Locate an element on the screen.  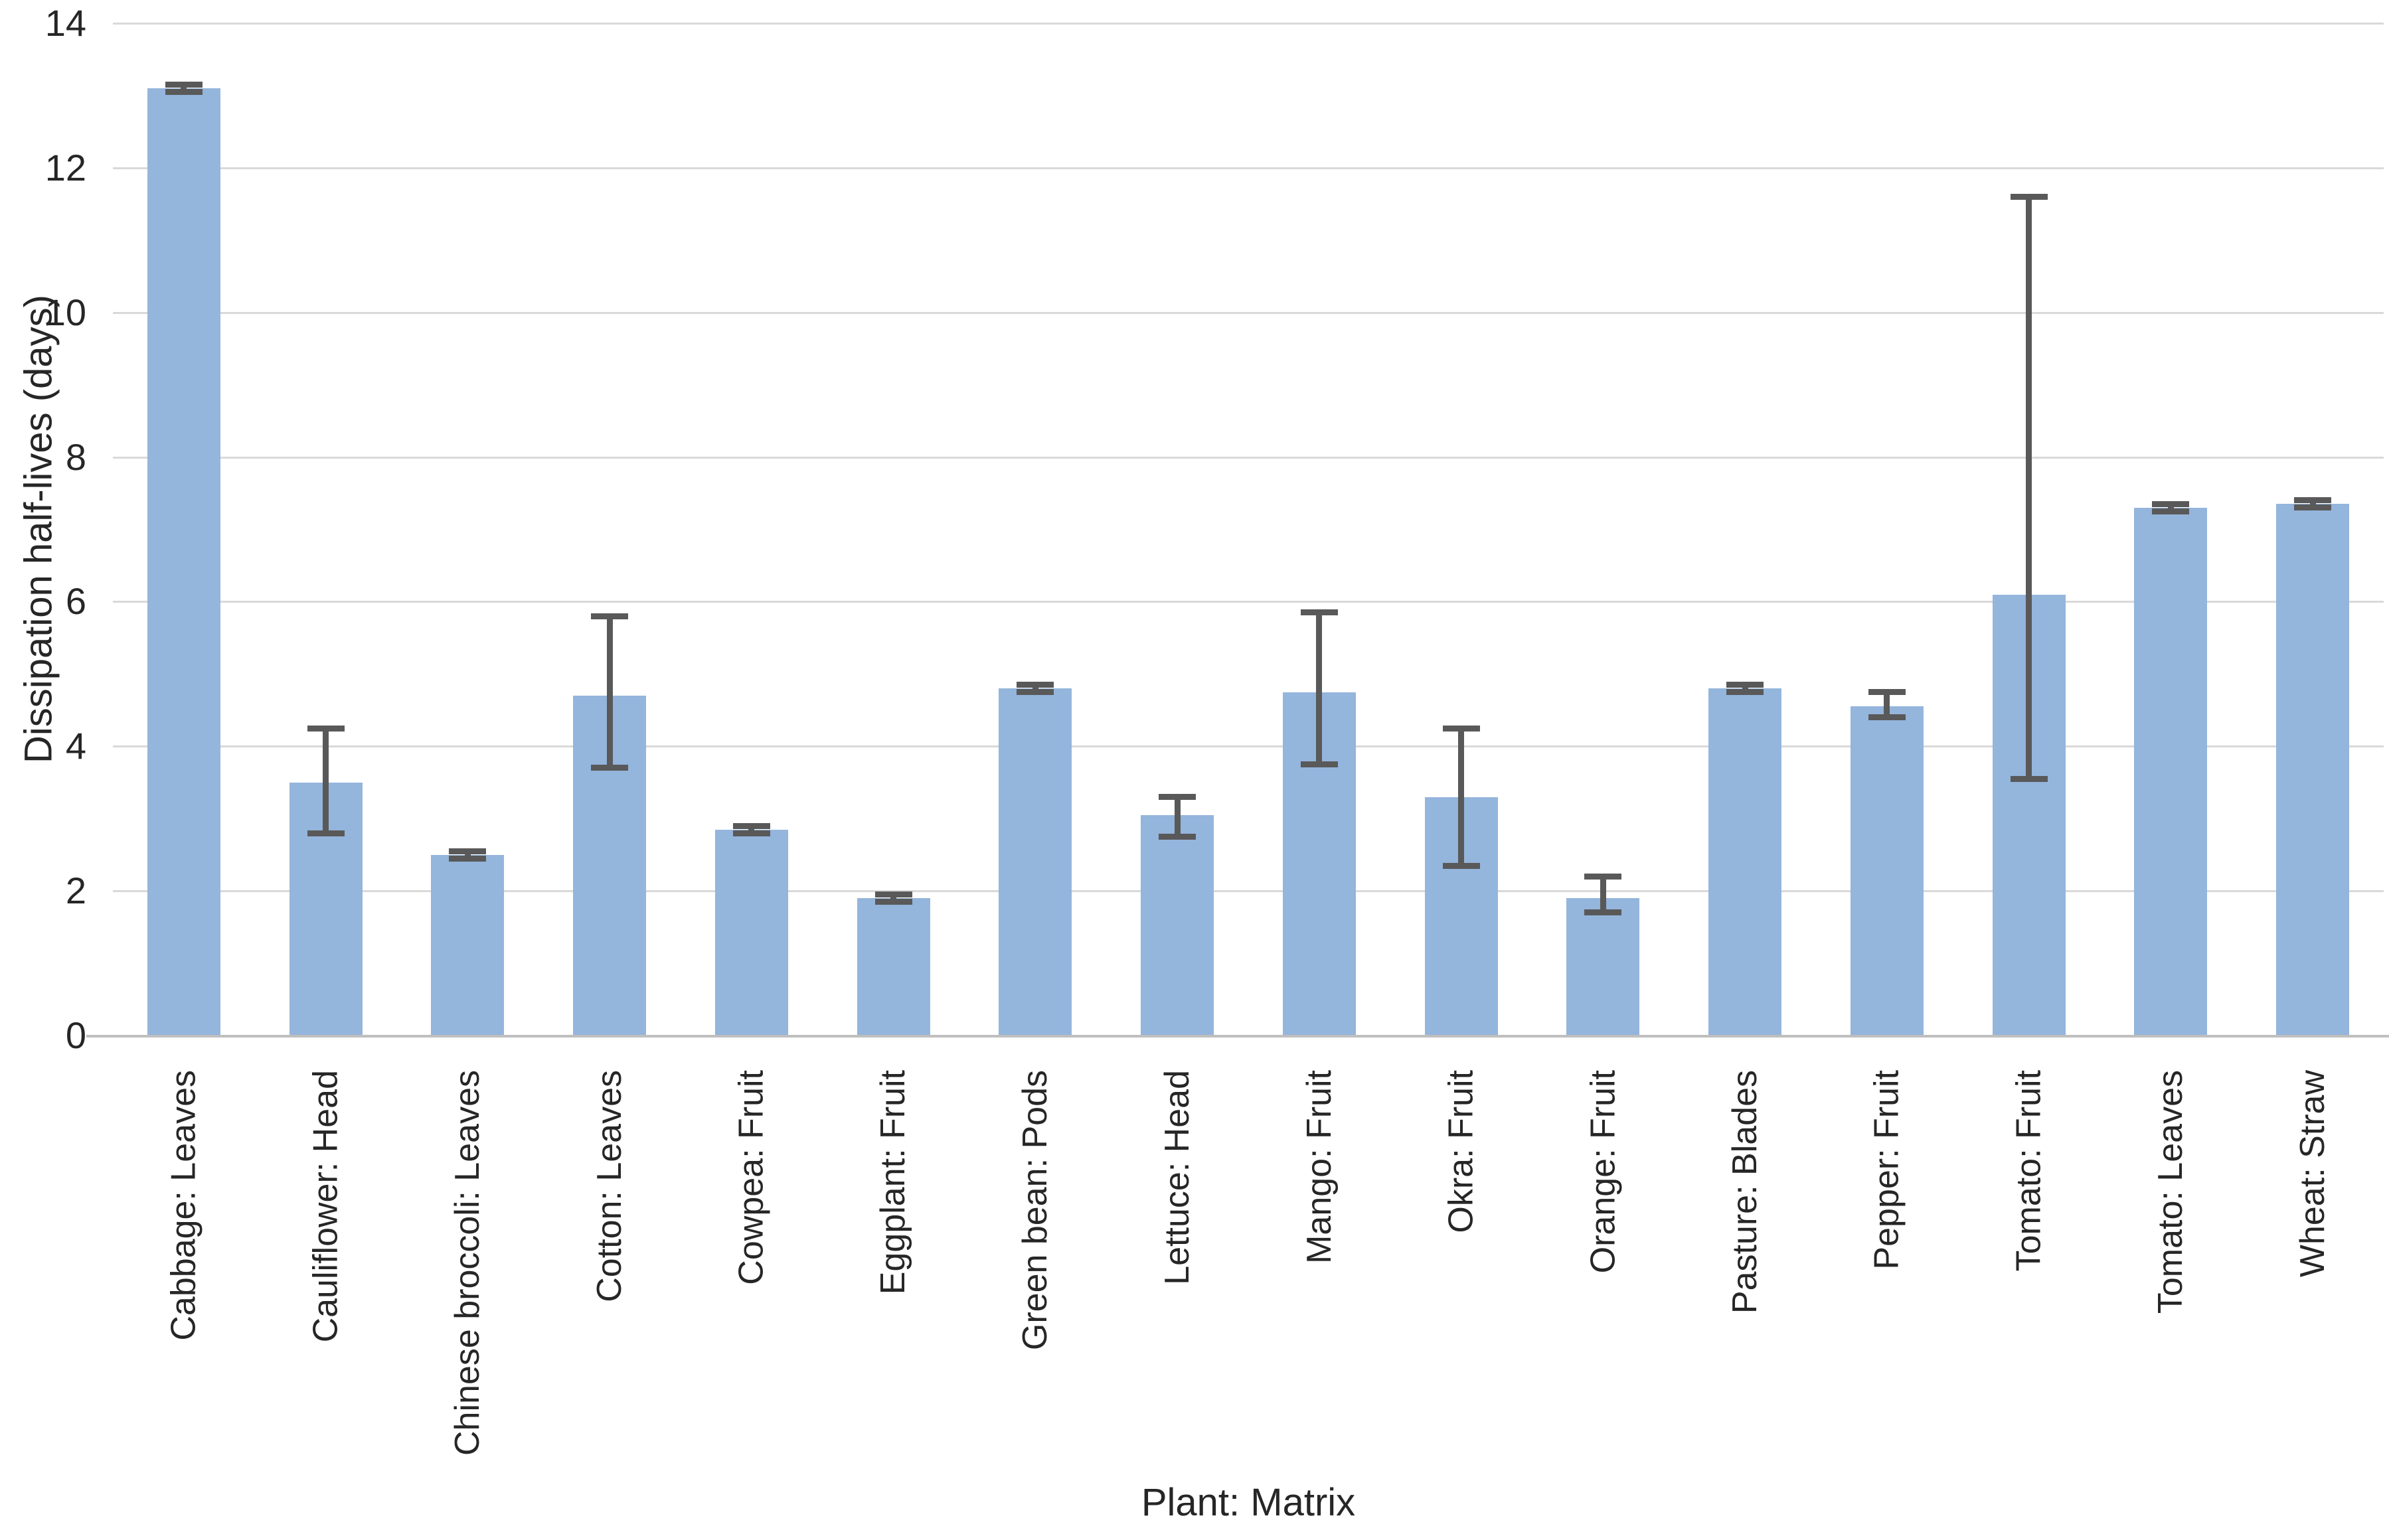
y-tick-label: 12 is located at coordinates (65, 168).